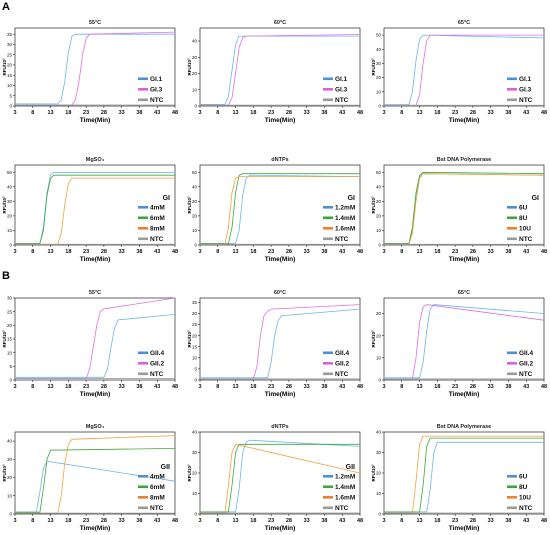 Image resolution: width=550 pixels, height=535 pixels. Describe the element at coordinates (165, 467) in the screenshot. I see `legend-group-label: GII` at that location.